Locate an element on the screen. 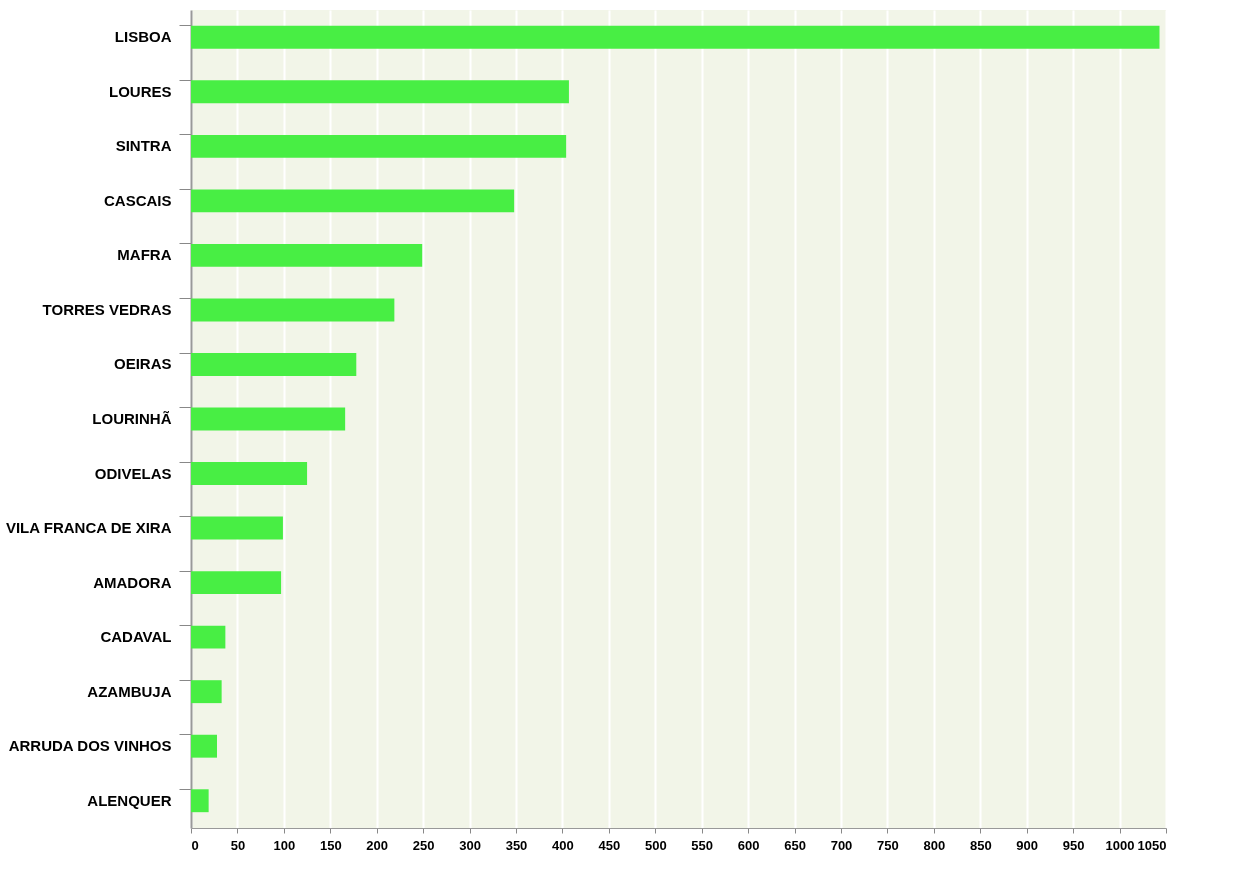 This screenshot has width=1249, height=880. y-tick-label: LISBOA is located at coordinates (143, 37).